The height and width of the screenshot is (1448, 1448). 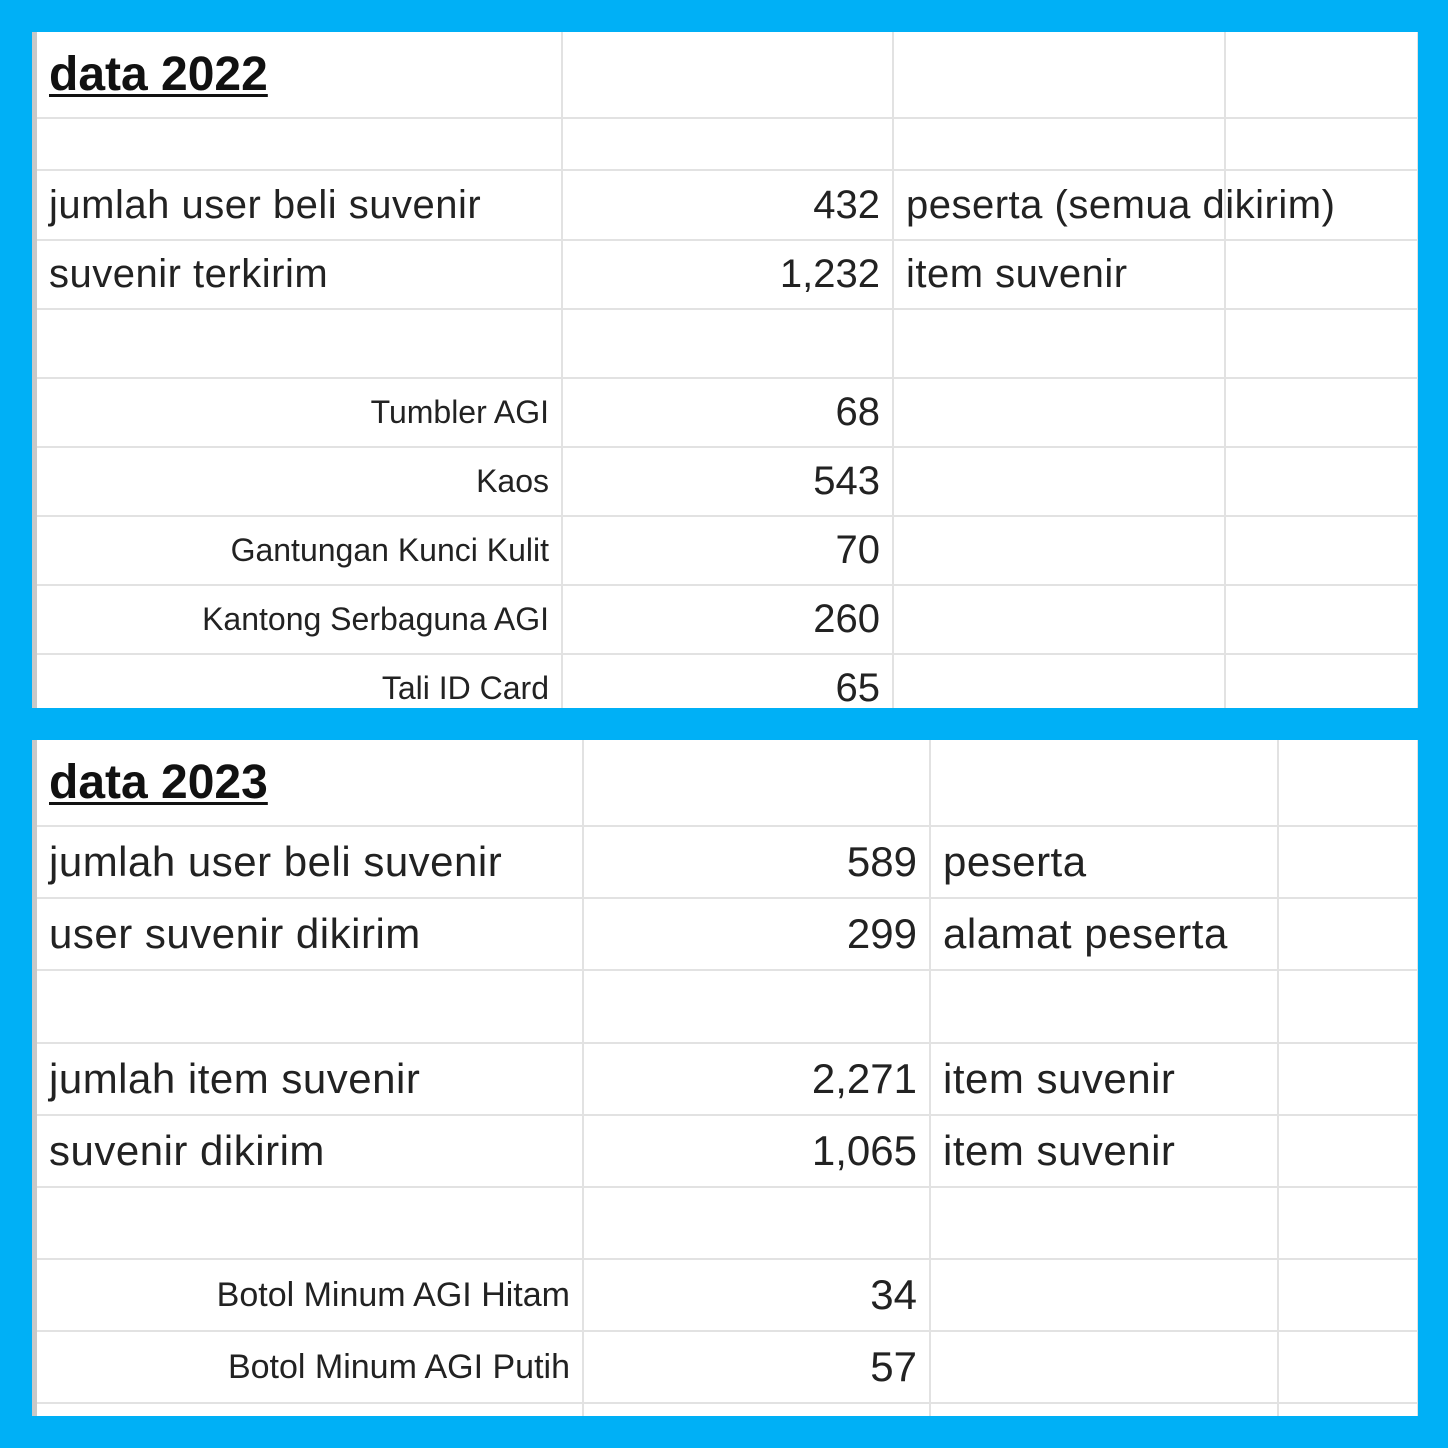 What do you see at coordinates (1104, 862) in the screenshot?
I see `row-unit: peserta` at bounding box center [1104, 862].